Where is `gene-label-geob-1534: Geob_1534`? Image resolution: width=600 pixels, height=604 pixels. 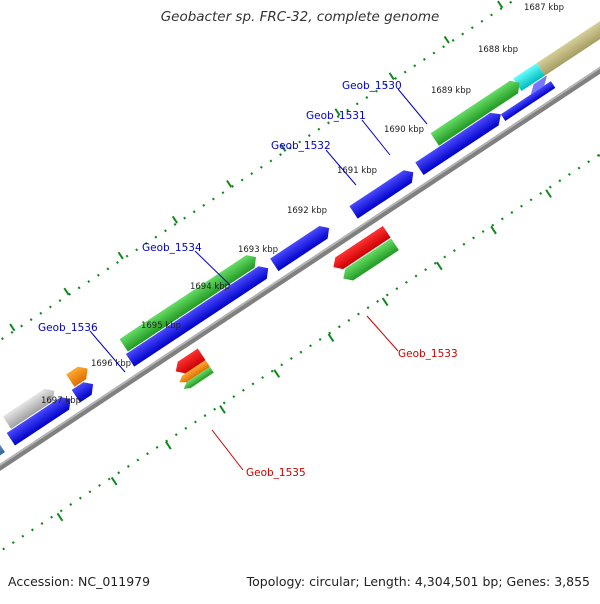
gene-label-geob-1534: Geob_1534 is located at coordinates (172, 248).